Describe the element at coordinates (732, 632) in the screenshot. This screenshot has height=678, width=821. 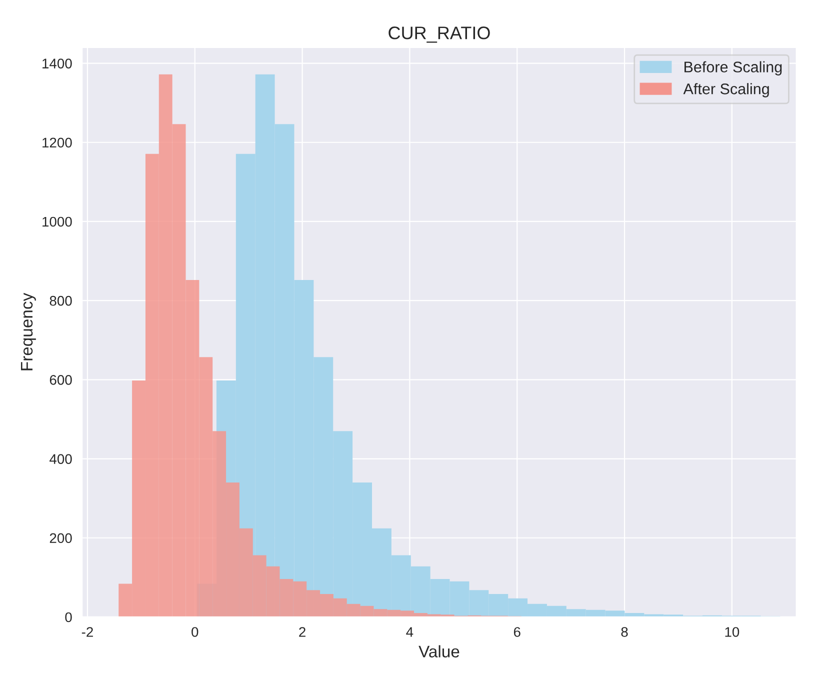
I see `x-tick-label: 10` at that location.